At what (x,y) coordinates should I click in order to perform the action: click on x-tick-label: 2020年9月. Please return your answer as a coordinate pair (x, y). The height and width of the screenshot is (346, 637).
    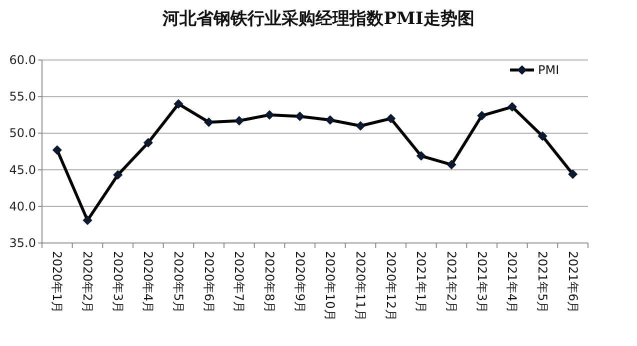
    Looking at the image, I should click on (299, 282).